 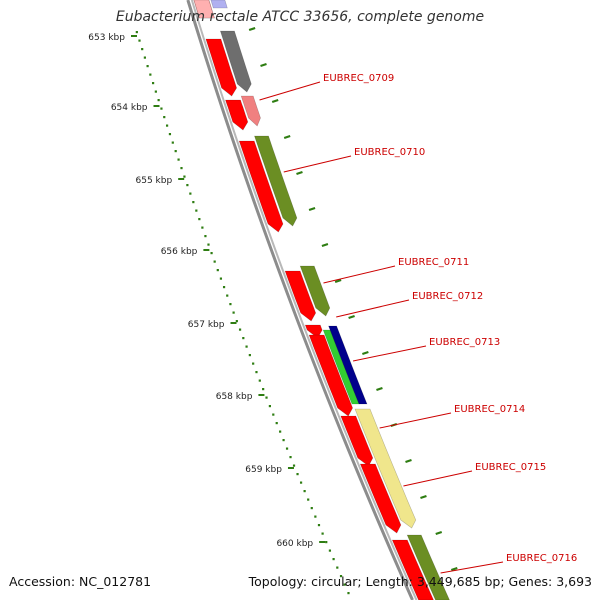 What do you see at coordinates (348, 365) in the screenshot?
I see `cog-feature-navy` at bounding box center [348, 365].